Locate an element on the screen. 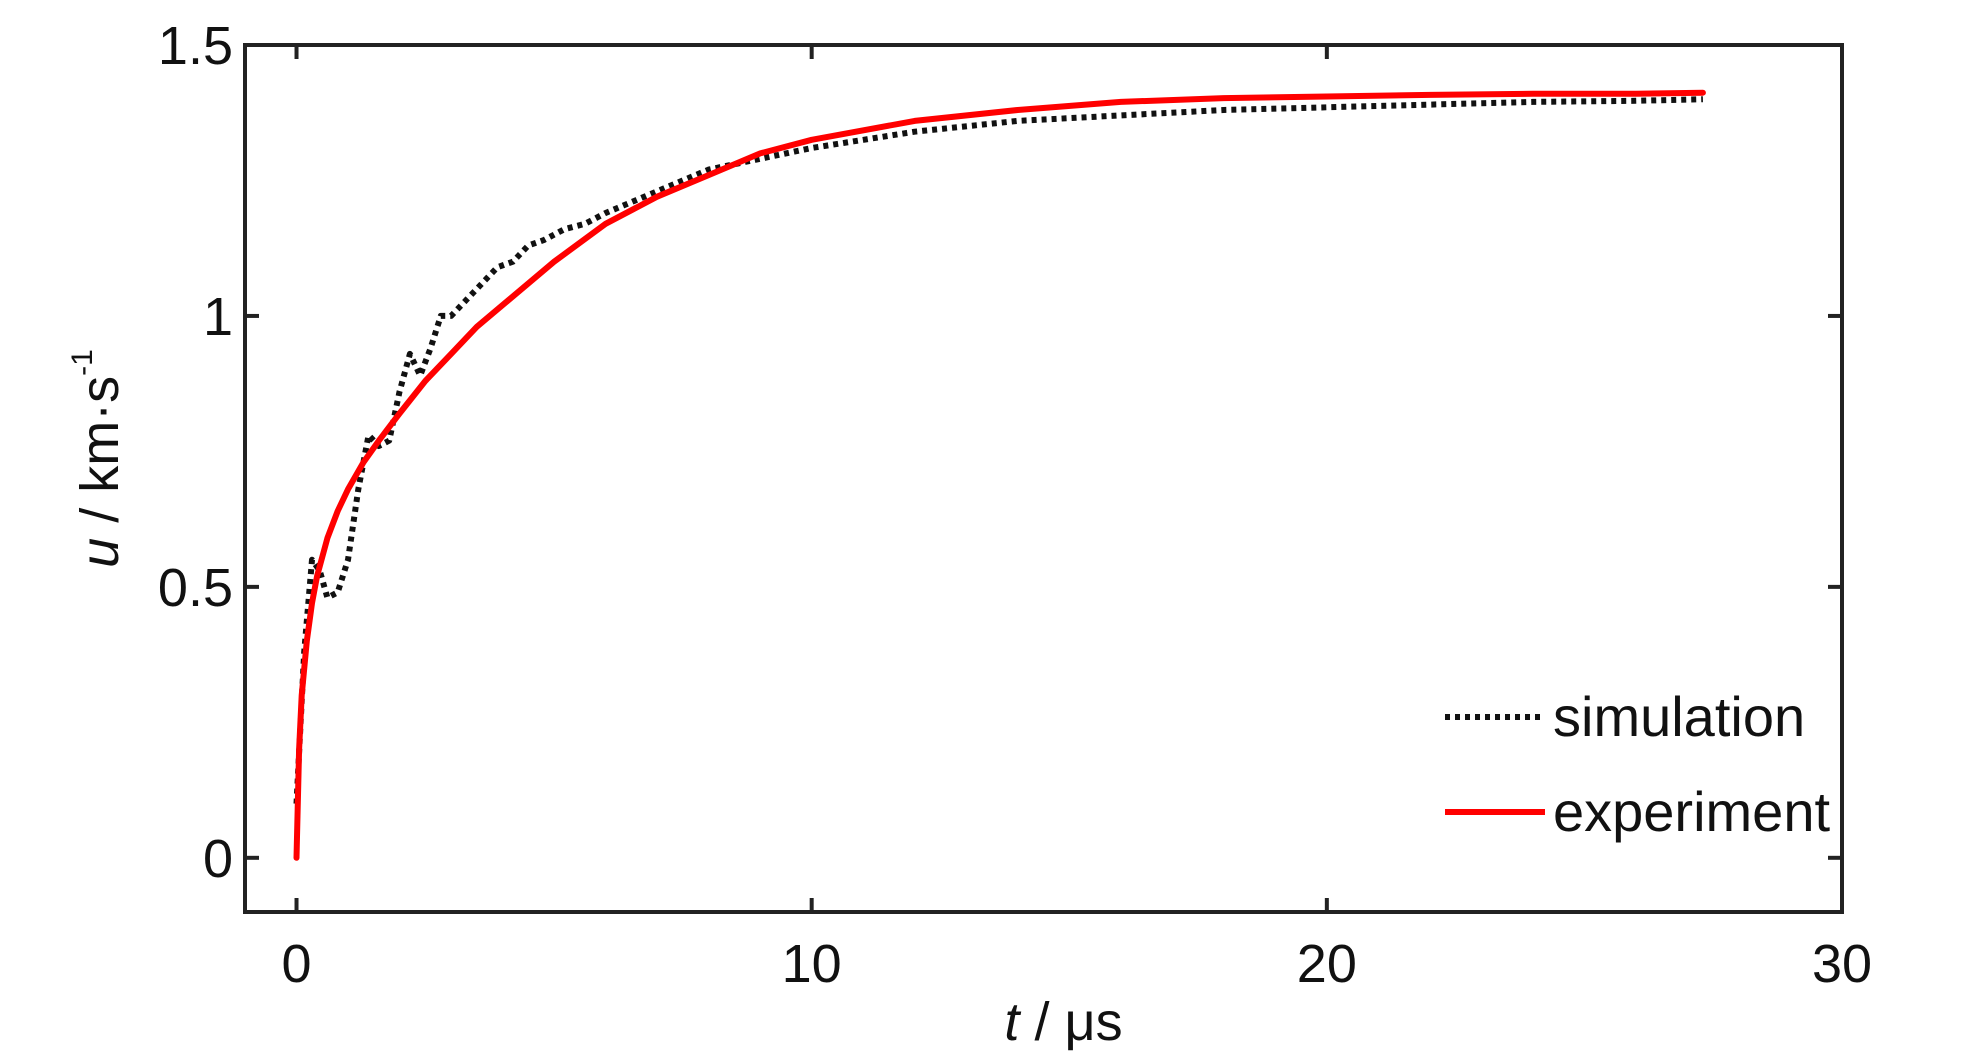  y-axis-unit: km·s is located at coordinates (100, 434).